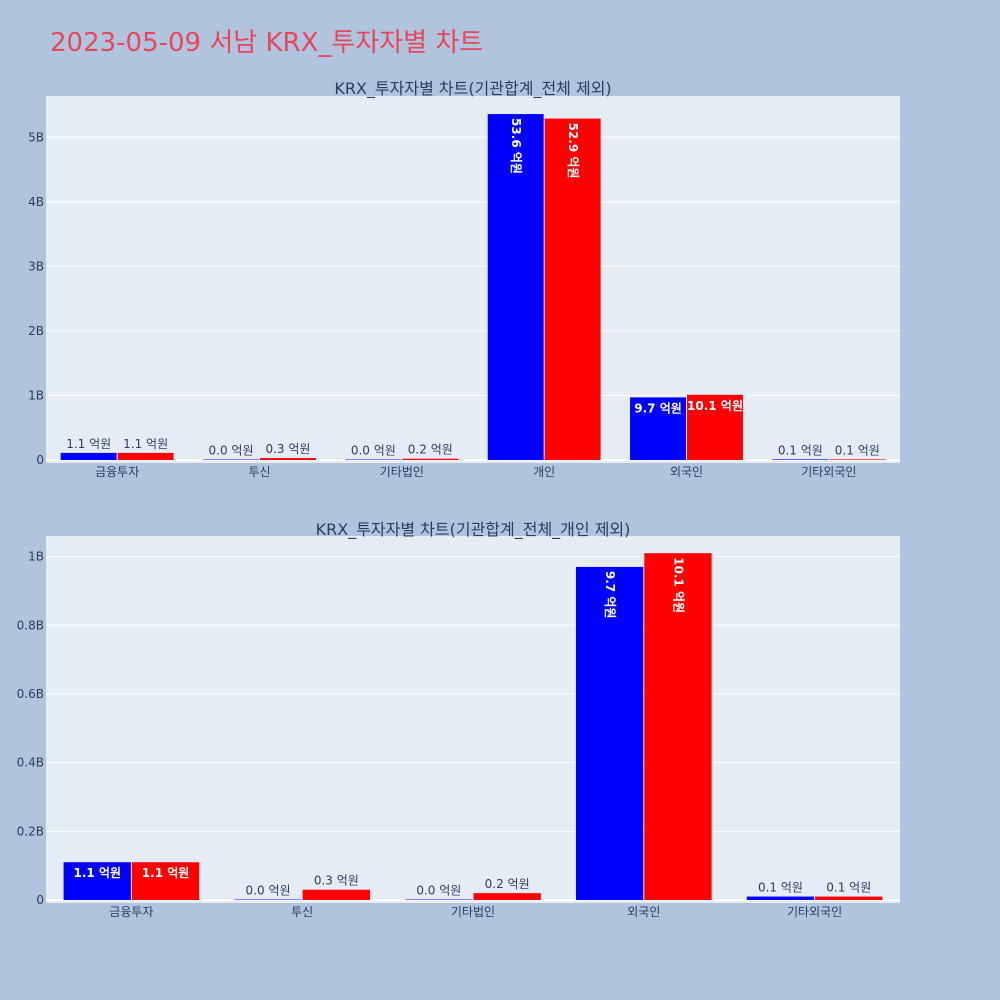 The width and height of the screenshot is (1000, 1000). What do you see at coordinates (30, 831) in the screenshot?
I see `y-tick-label: 0.2B` at bounding box center [30, 831].